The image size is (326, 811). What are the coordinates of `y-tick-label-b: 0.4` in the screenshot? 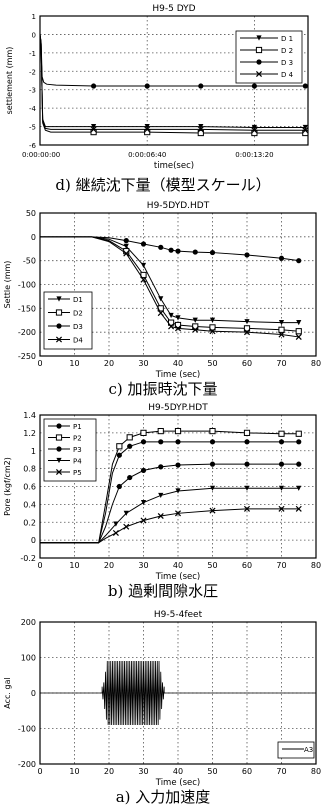 It's located at (29, 504).